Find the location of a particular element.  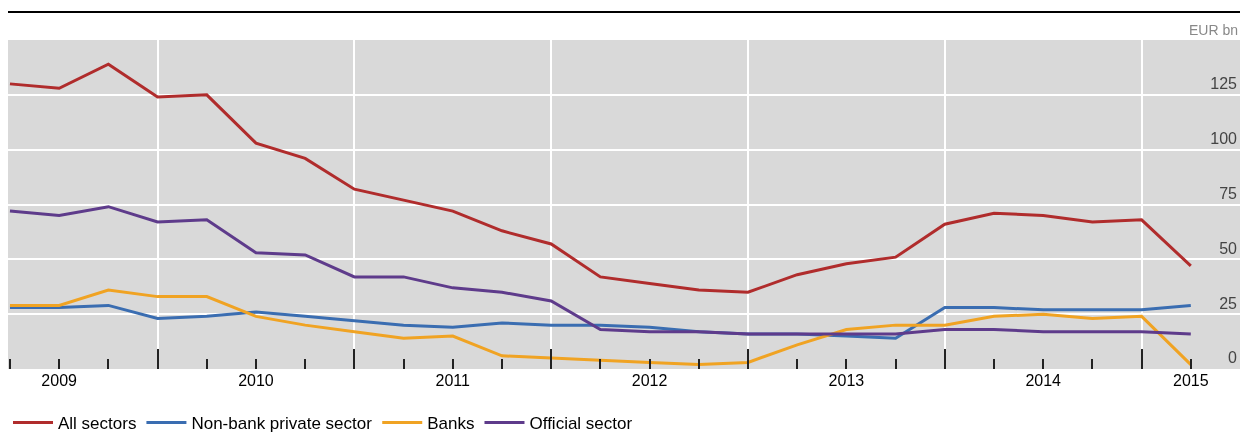

legend-label: Banks is located at coordinates (451, 424).